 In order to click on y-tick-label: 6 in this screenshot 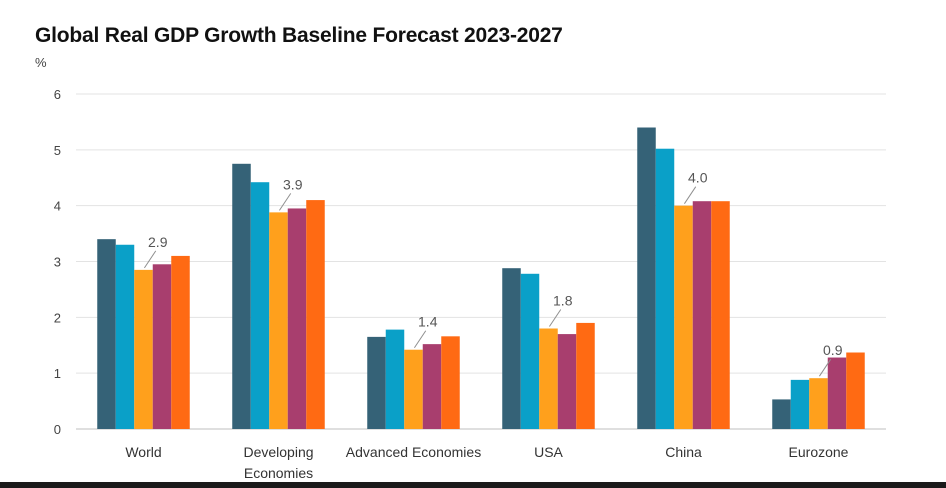, I will do `click(57, 94)`.